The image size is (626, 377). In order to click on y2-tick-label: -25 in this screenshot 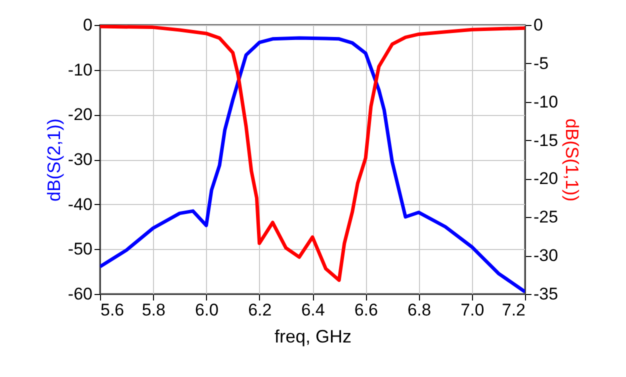, I will do `click(546, 217)`.